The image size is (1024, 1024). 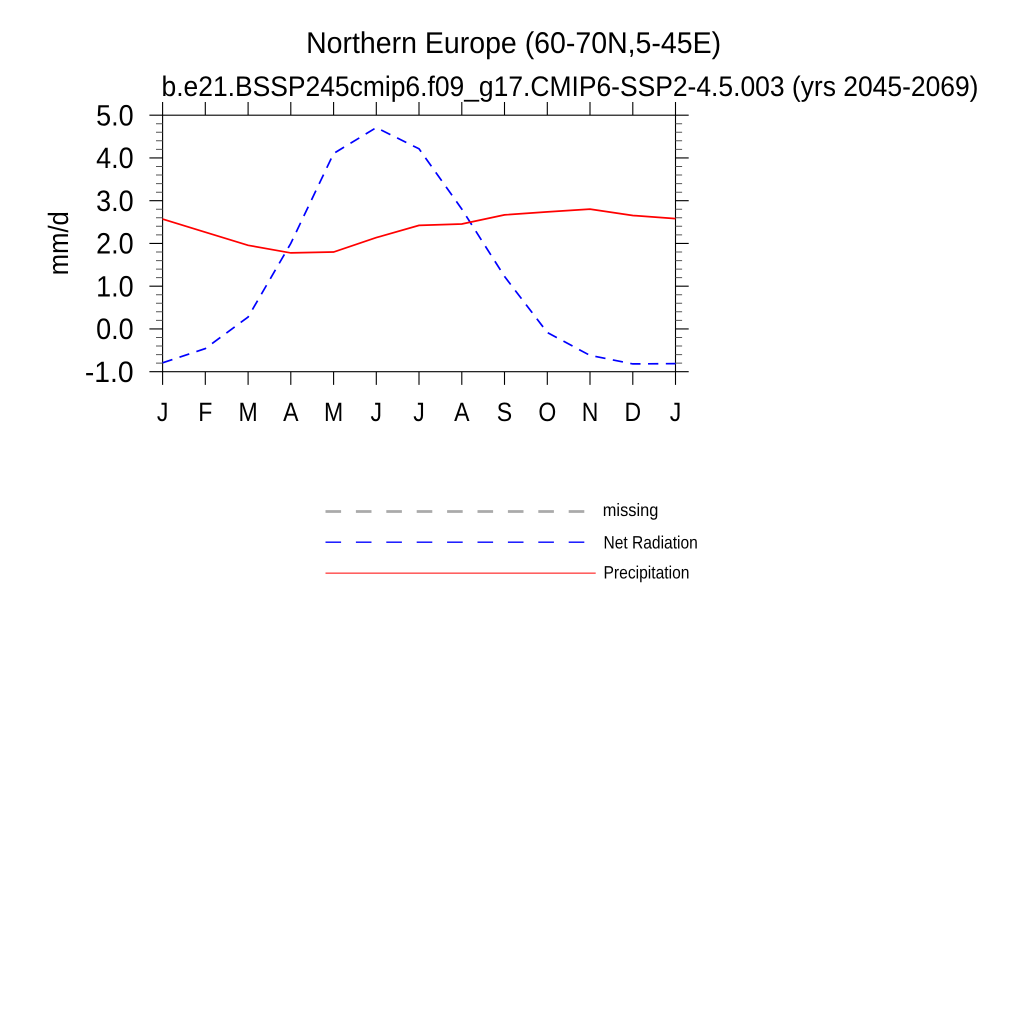 I want to click on svg-text: mm/d, so click(x=58, y=243).